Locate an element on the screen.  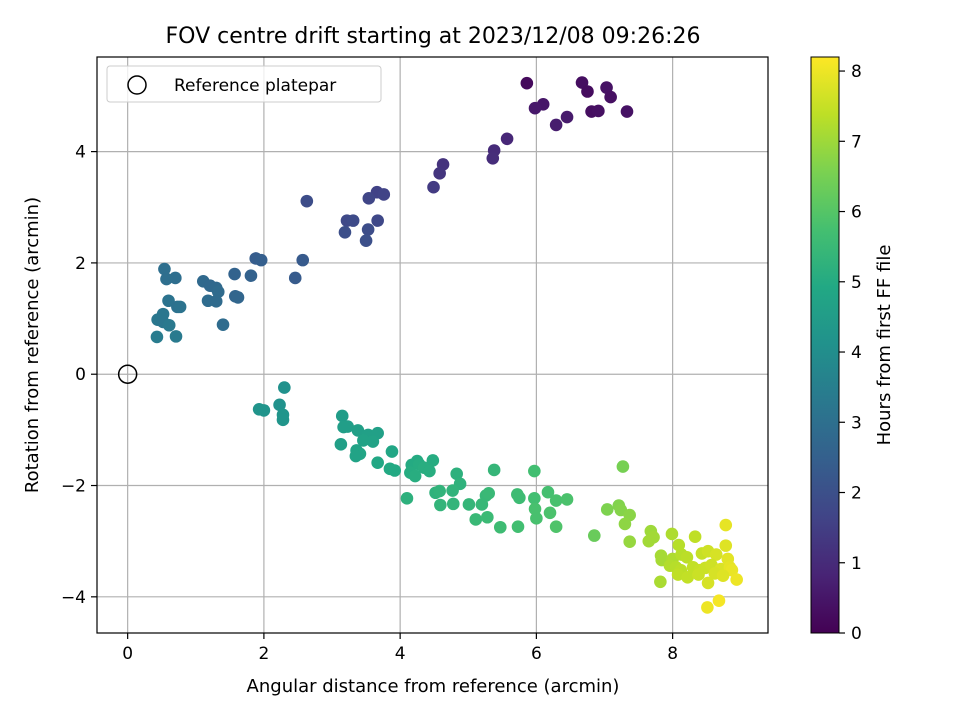
reference-marker is located at coordinates (127, 374).